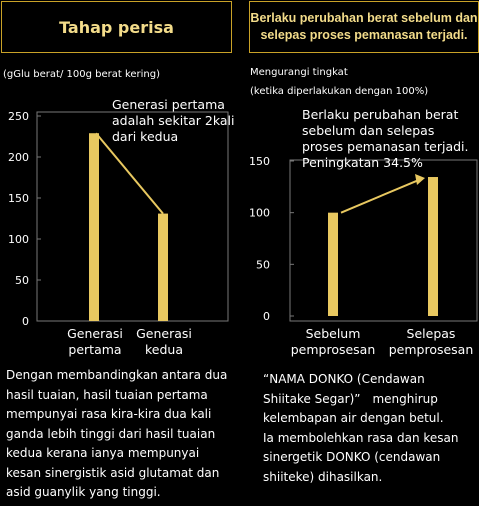 The image size is (479, 506). Describe the element at coordinates (259, 161) in the screenshot. I see `right-ytick-label-3: 150` at that location.